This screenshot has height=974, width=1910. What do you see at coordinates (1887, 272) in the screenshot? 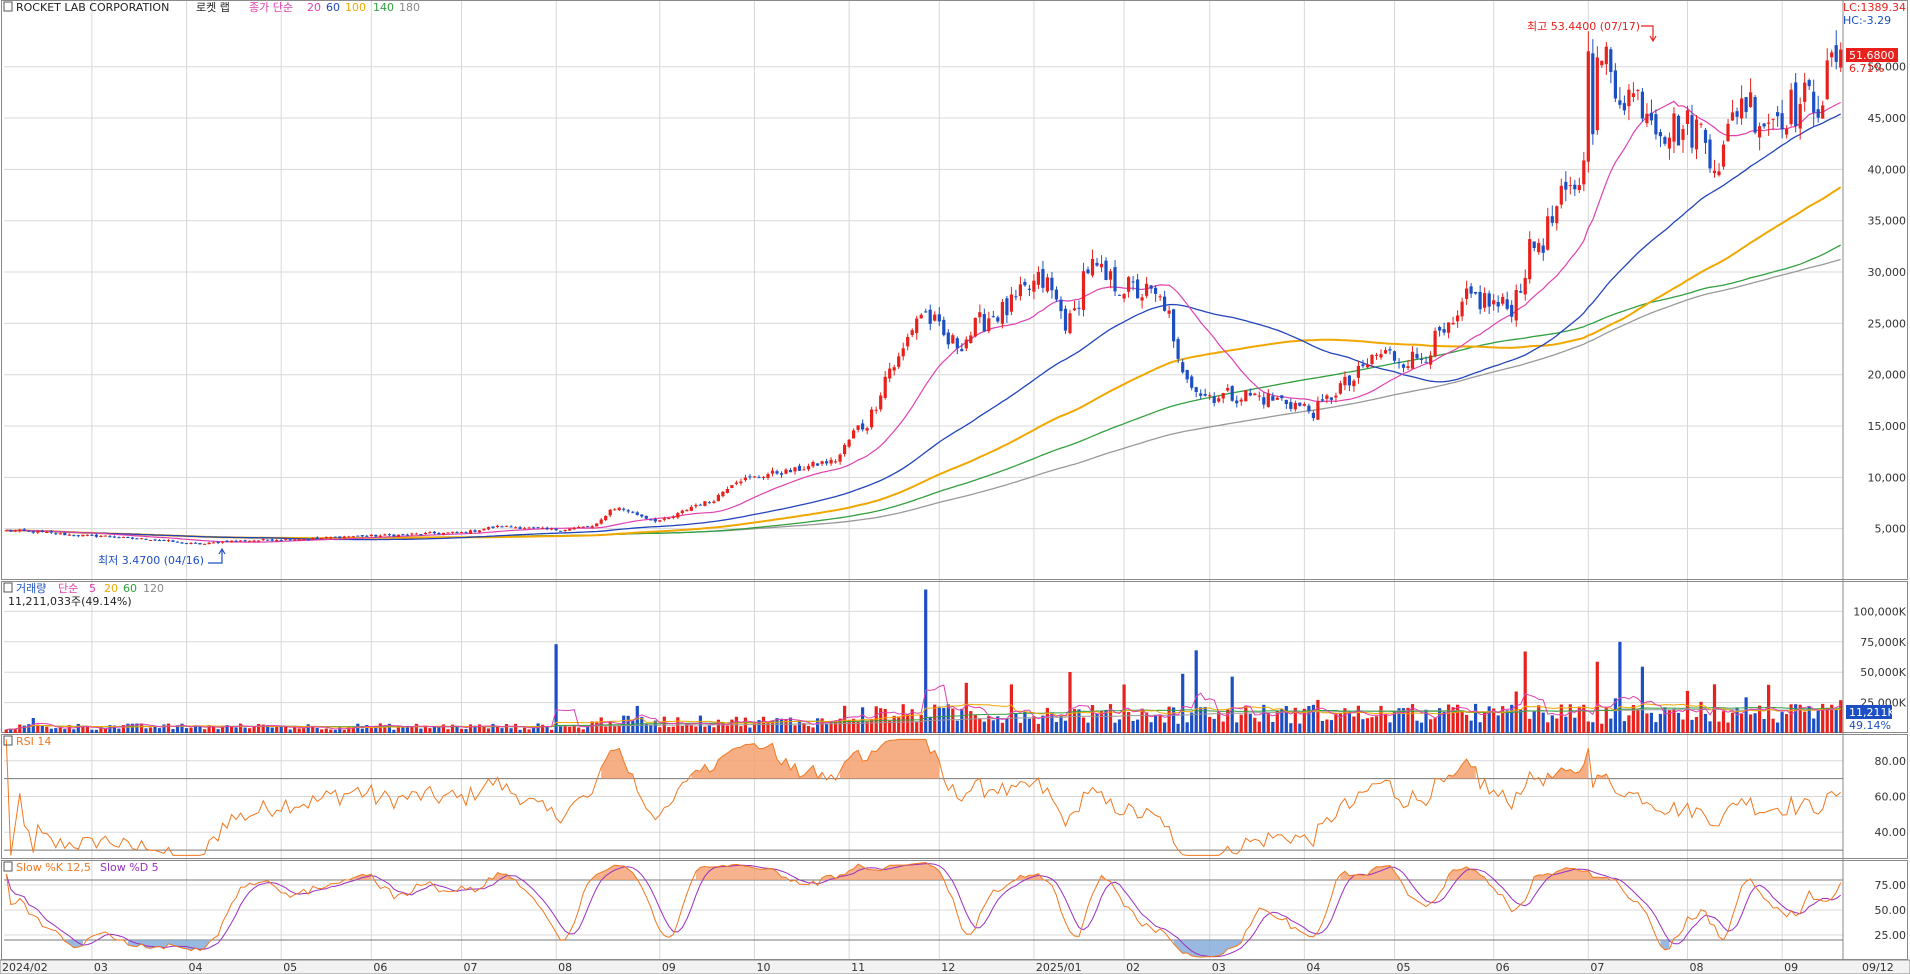
I see `price-tick-label: 30,000` at bounding box center [1887, 272].